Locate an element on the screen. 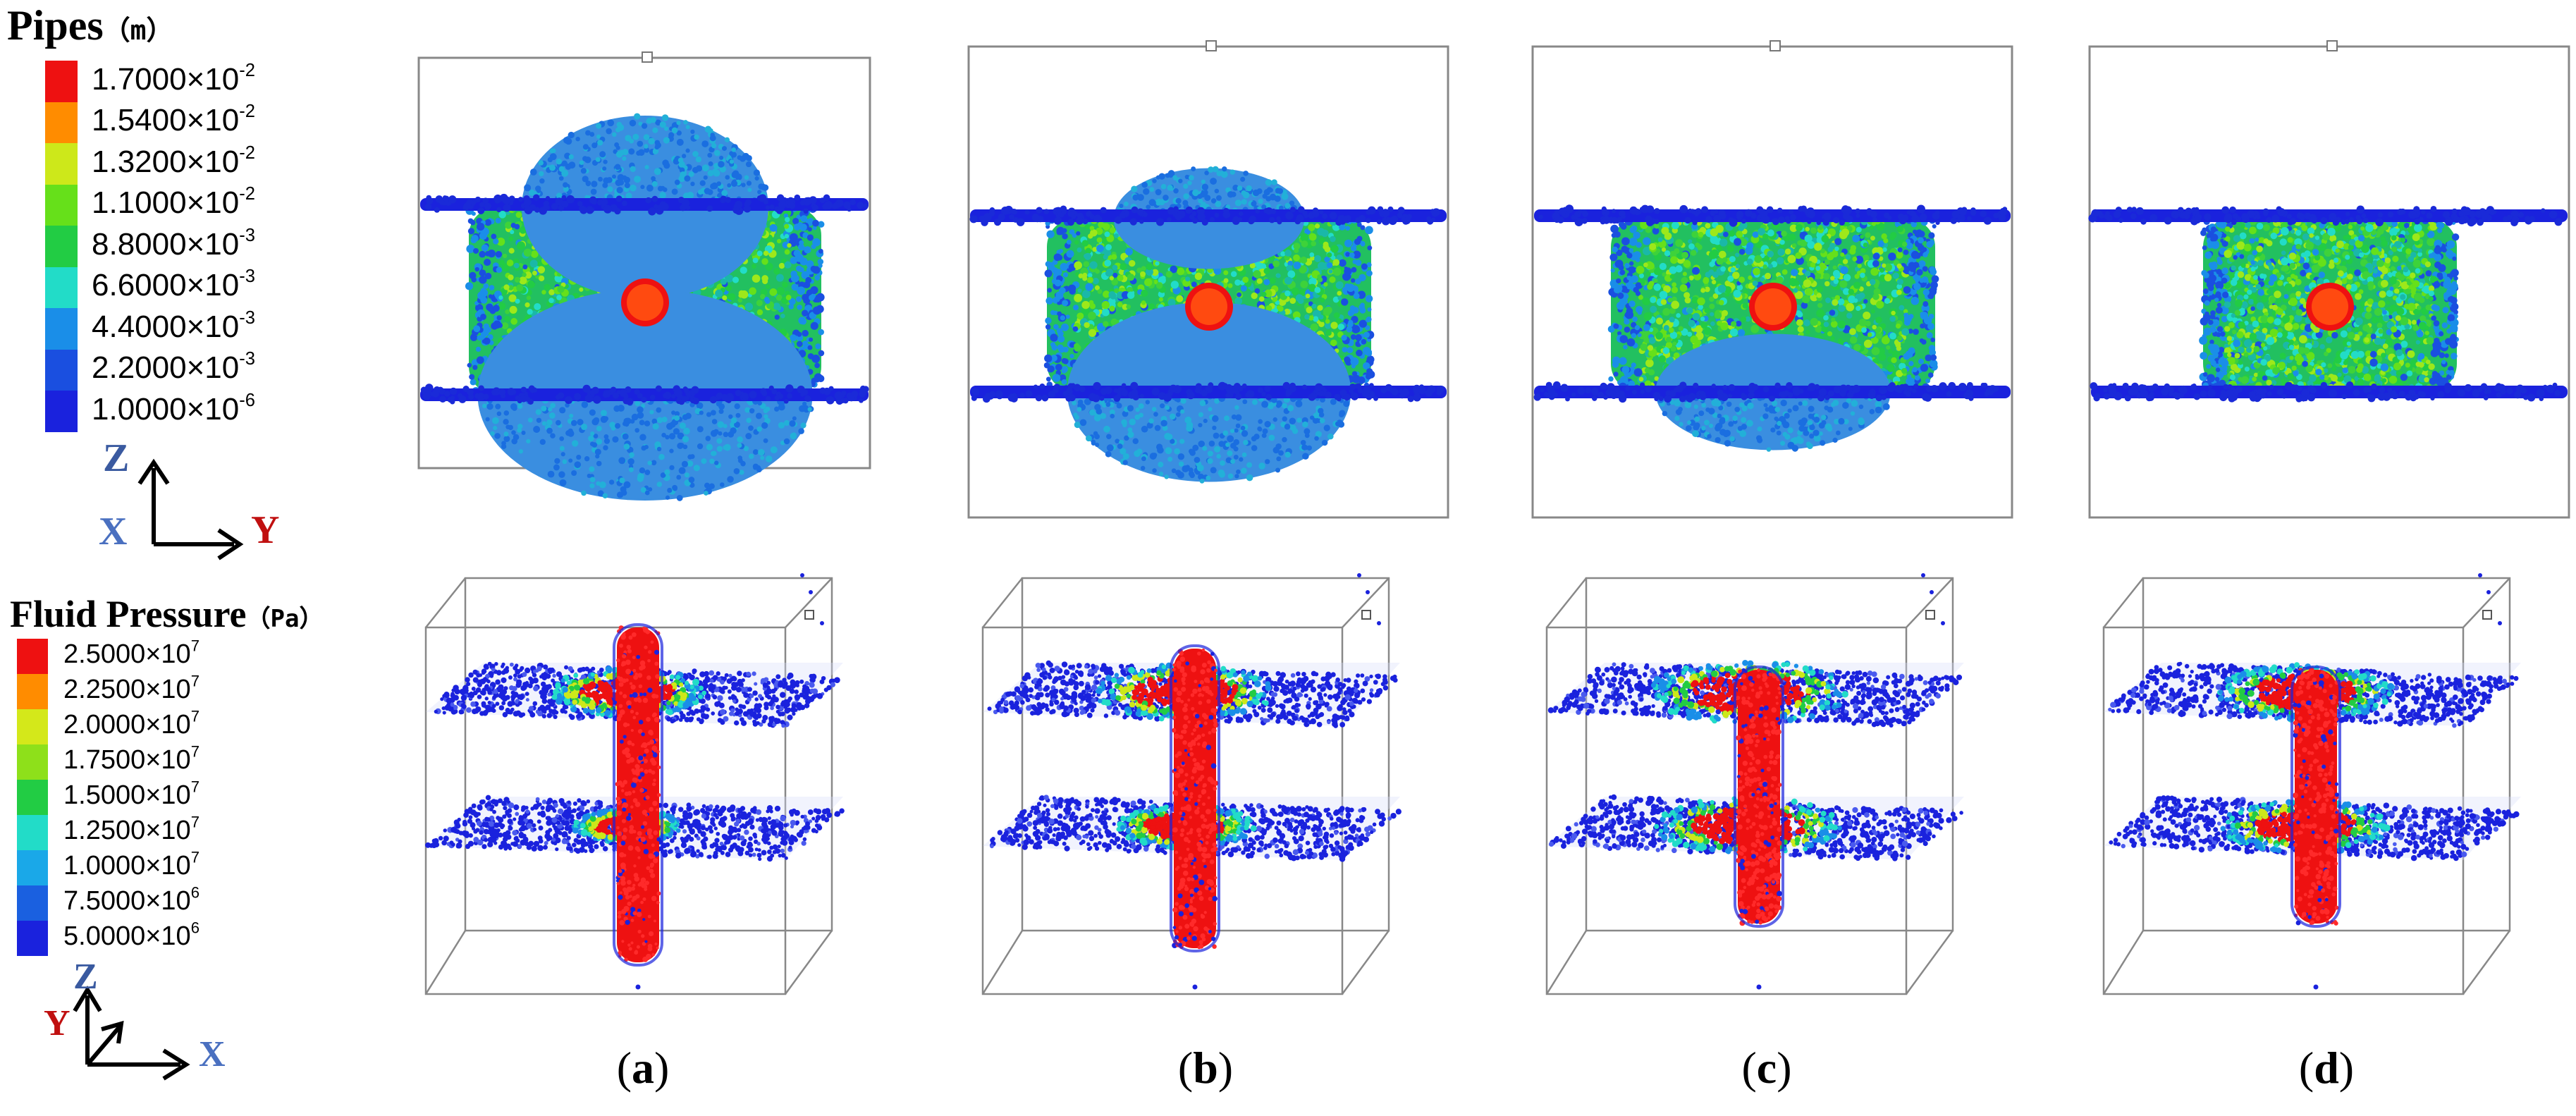 This screenshot has height=1116, width=2576. pressure_legend-times-5: ×10 is located at coordinates (167, 830).